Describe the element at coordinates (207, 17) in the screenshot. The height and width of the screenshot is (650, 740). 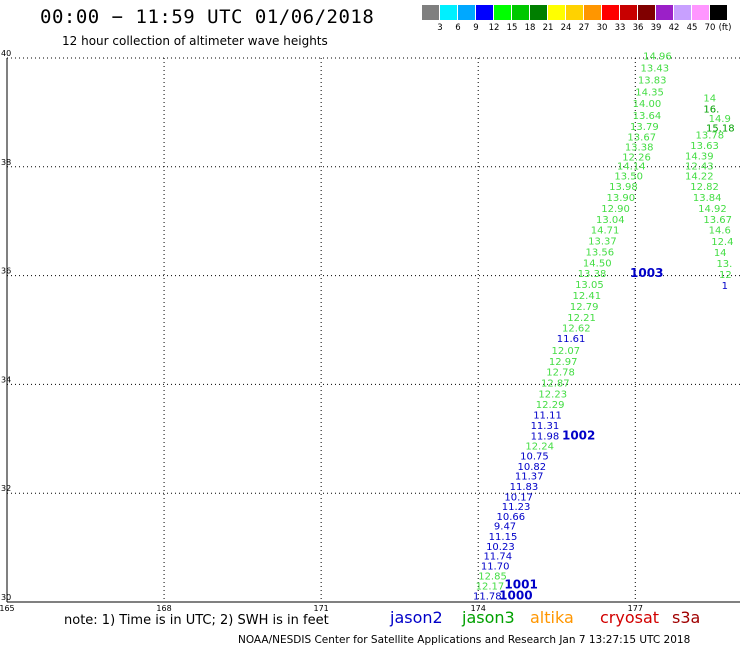
I see `page-title: 00:00 − 11:59 UTC 01/06/2018` at that location.